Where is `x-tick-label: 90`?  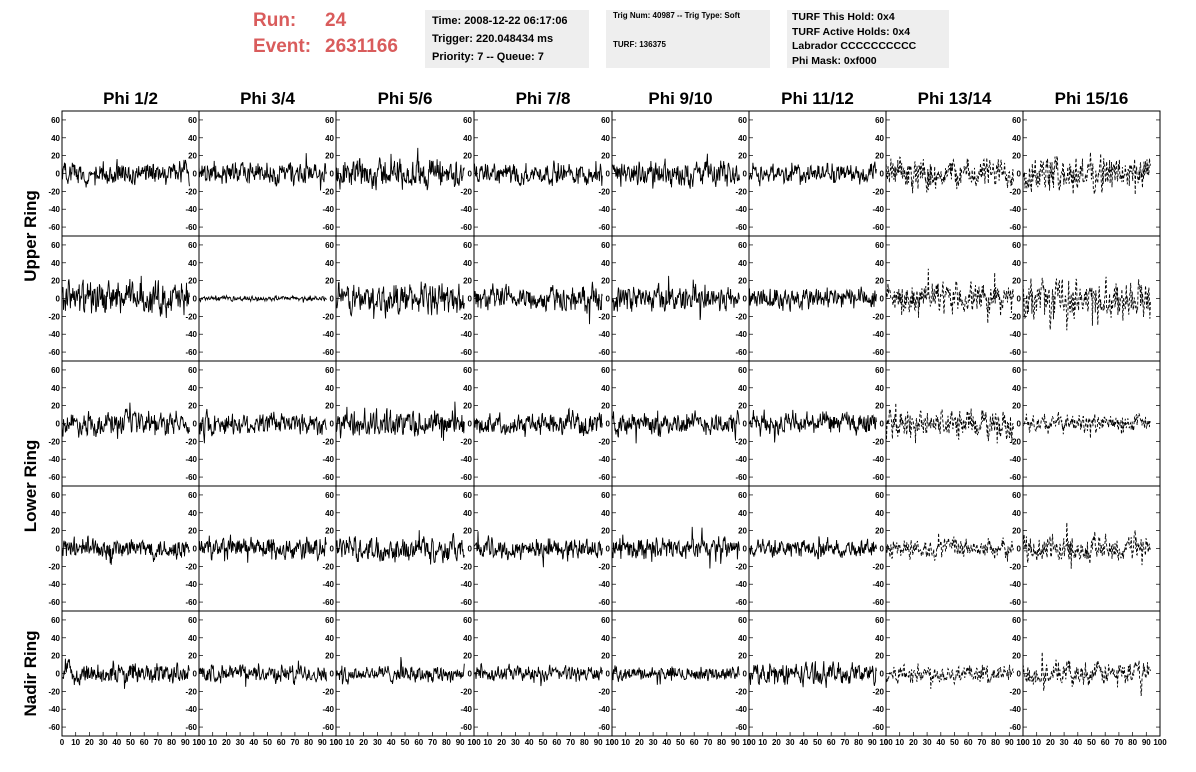
x-tick-label: 90 is located at coordinates (872, 742).